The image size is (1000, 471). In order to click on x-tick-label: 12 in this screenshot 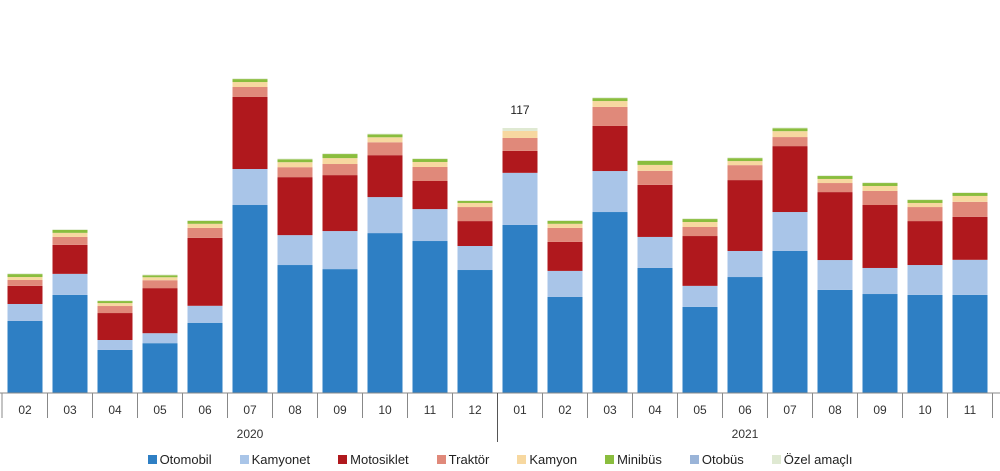, I will do `click(475, 410)`.